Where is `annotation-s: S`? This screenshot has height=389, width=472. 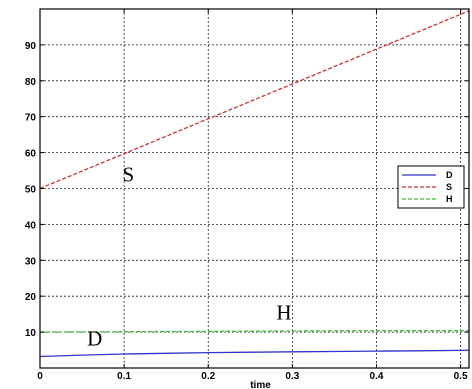 annotation-s: S is located at coordinates (128, 174).